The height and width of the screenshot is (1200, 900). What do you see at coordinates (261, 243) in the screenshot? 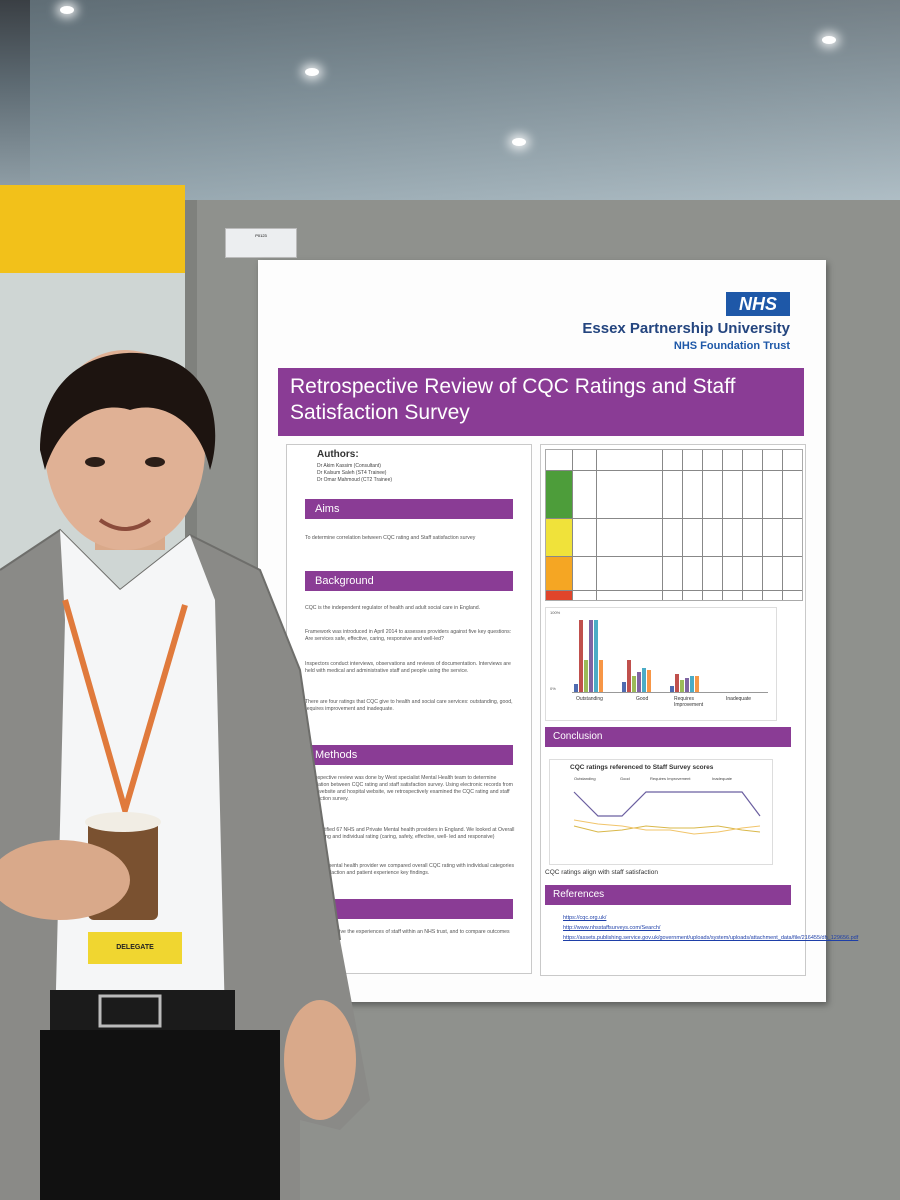
I see `board-number-label: P0123` at bounding box center [261, 243].